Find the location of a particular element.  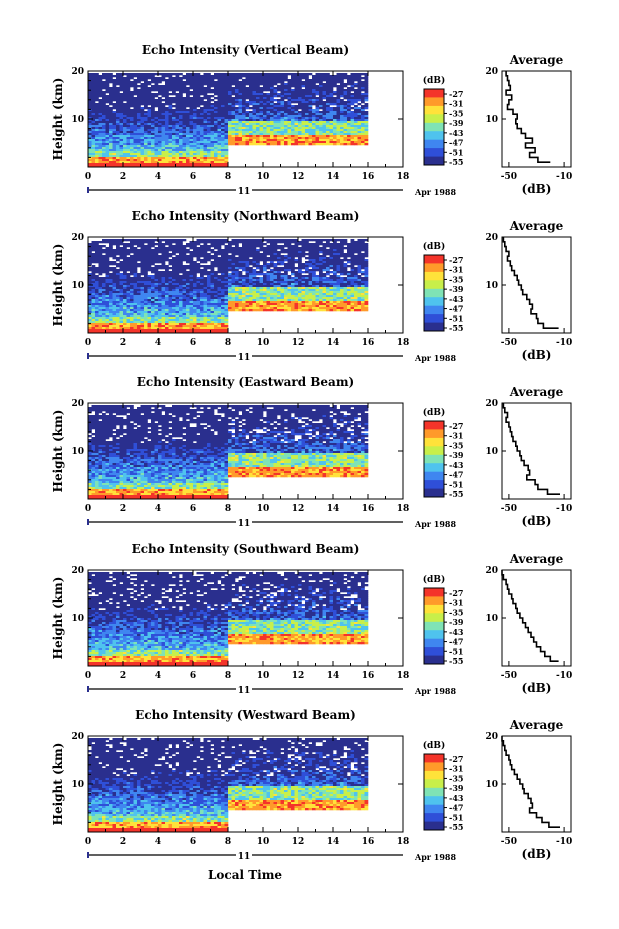

y-tick-label: 20 is located at coordinates (77, 72).